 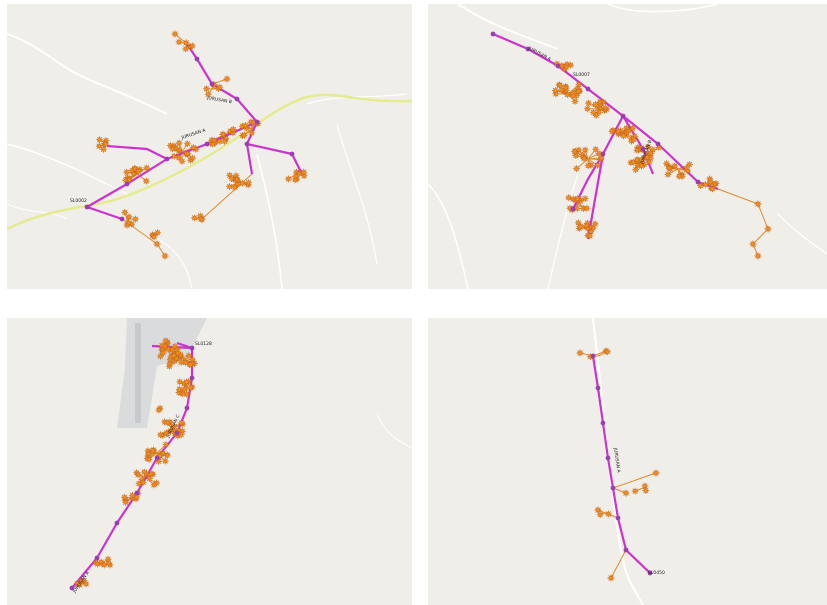 What do you see at coordinates (78, 201) in the screenshot?
I see `substation-label: SL0002` at bounding box center [78, 201].